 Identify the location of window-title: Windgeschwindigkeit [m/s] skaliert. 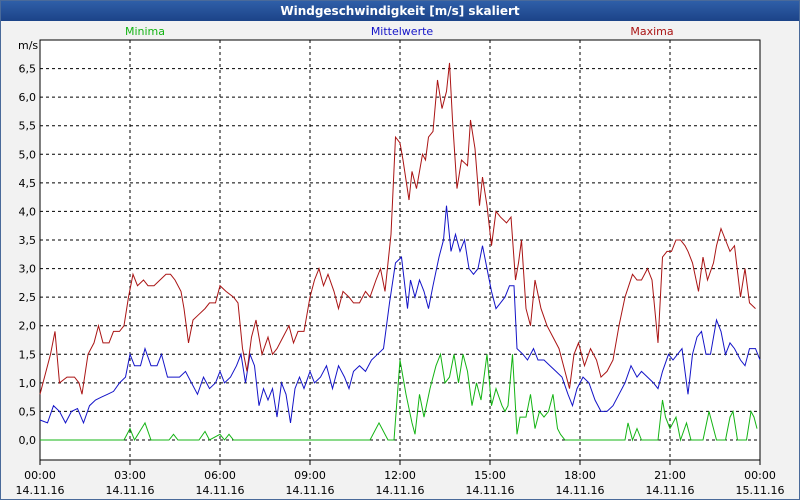
(400, 11).